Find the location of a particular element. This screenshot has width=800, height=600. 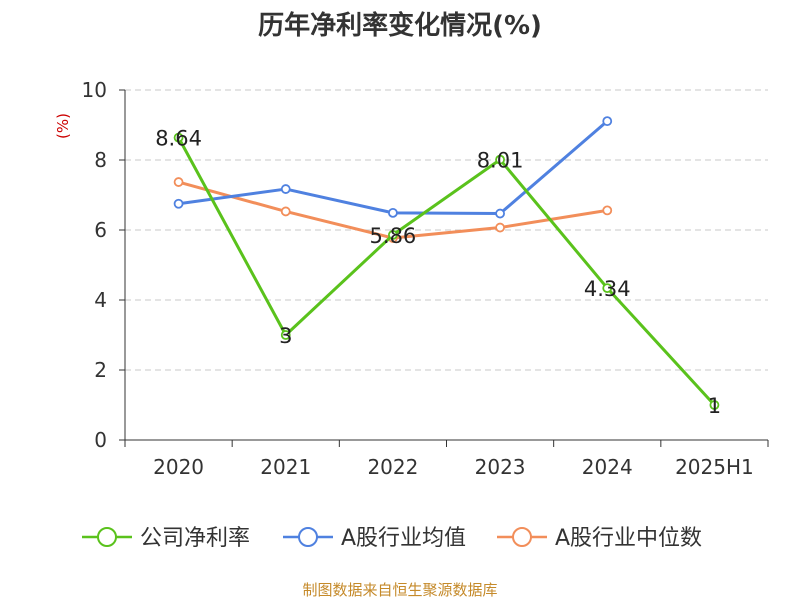

data-label: 4.34 is located at coordinates (607, 289).